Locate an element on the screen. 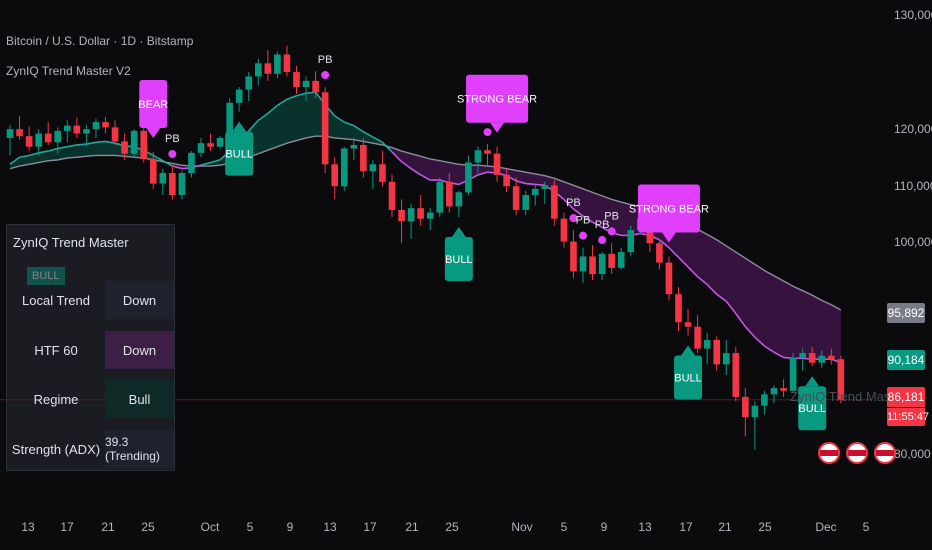 This screenshot has width=932, height=550. bear-signal-box is located at coordinates (668, 208).